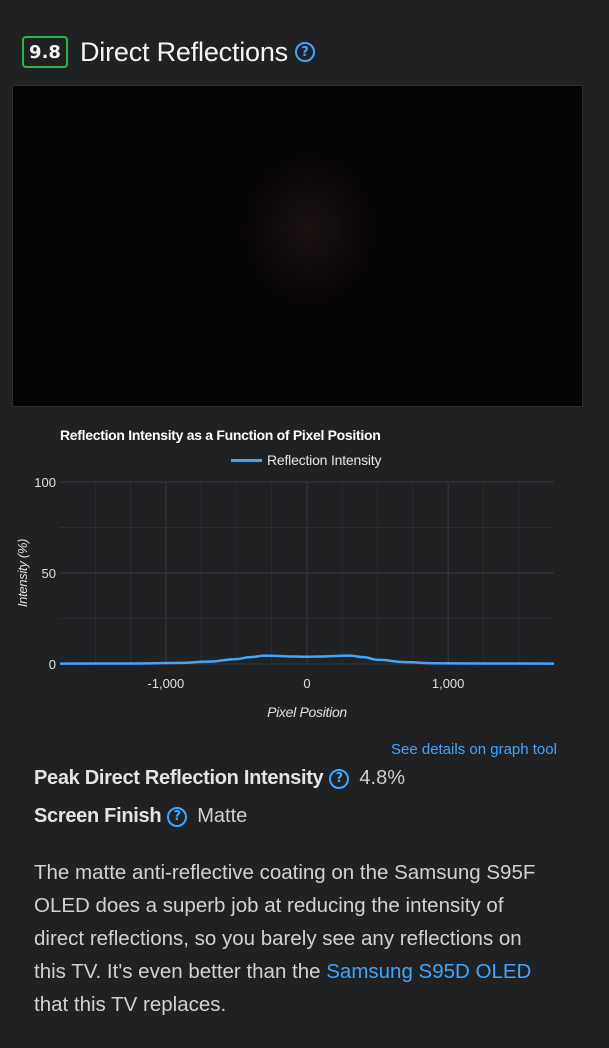  I want to click on y-tick-label: 0, so click(52, 664).